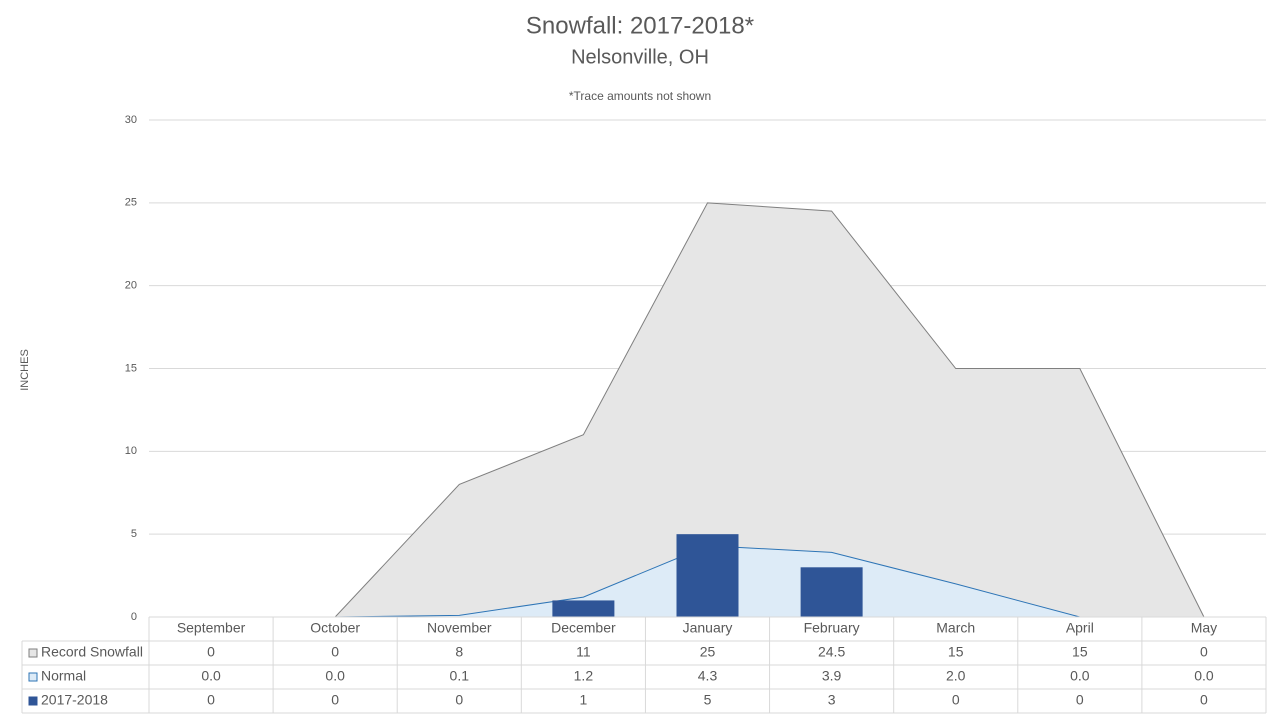 The height and width of the screenshot is (720, 1280). What do you see at coordinates (131, 203) in the screenshot?
I see `y-tick-label: 25` at bounding box center [131, 203].